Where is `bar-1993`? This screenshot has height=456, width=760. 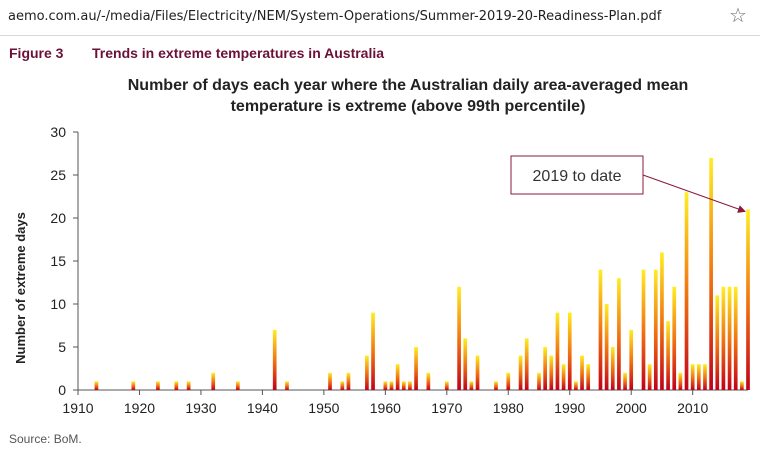
bar-1993 is located at coordinates (588, 377).